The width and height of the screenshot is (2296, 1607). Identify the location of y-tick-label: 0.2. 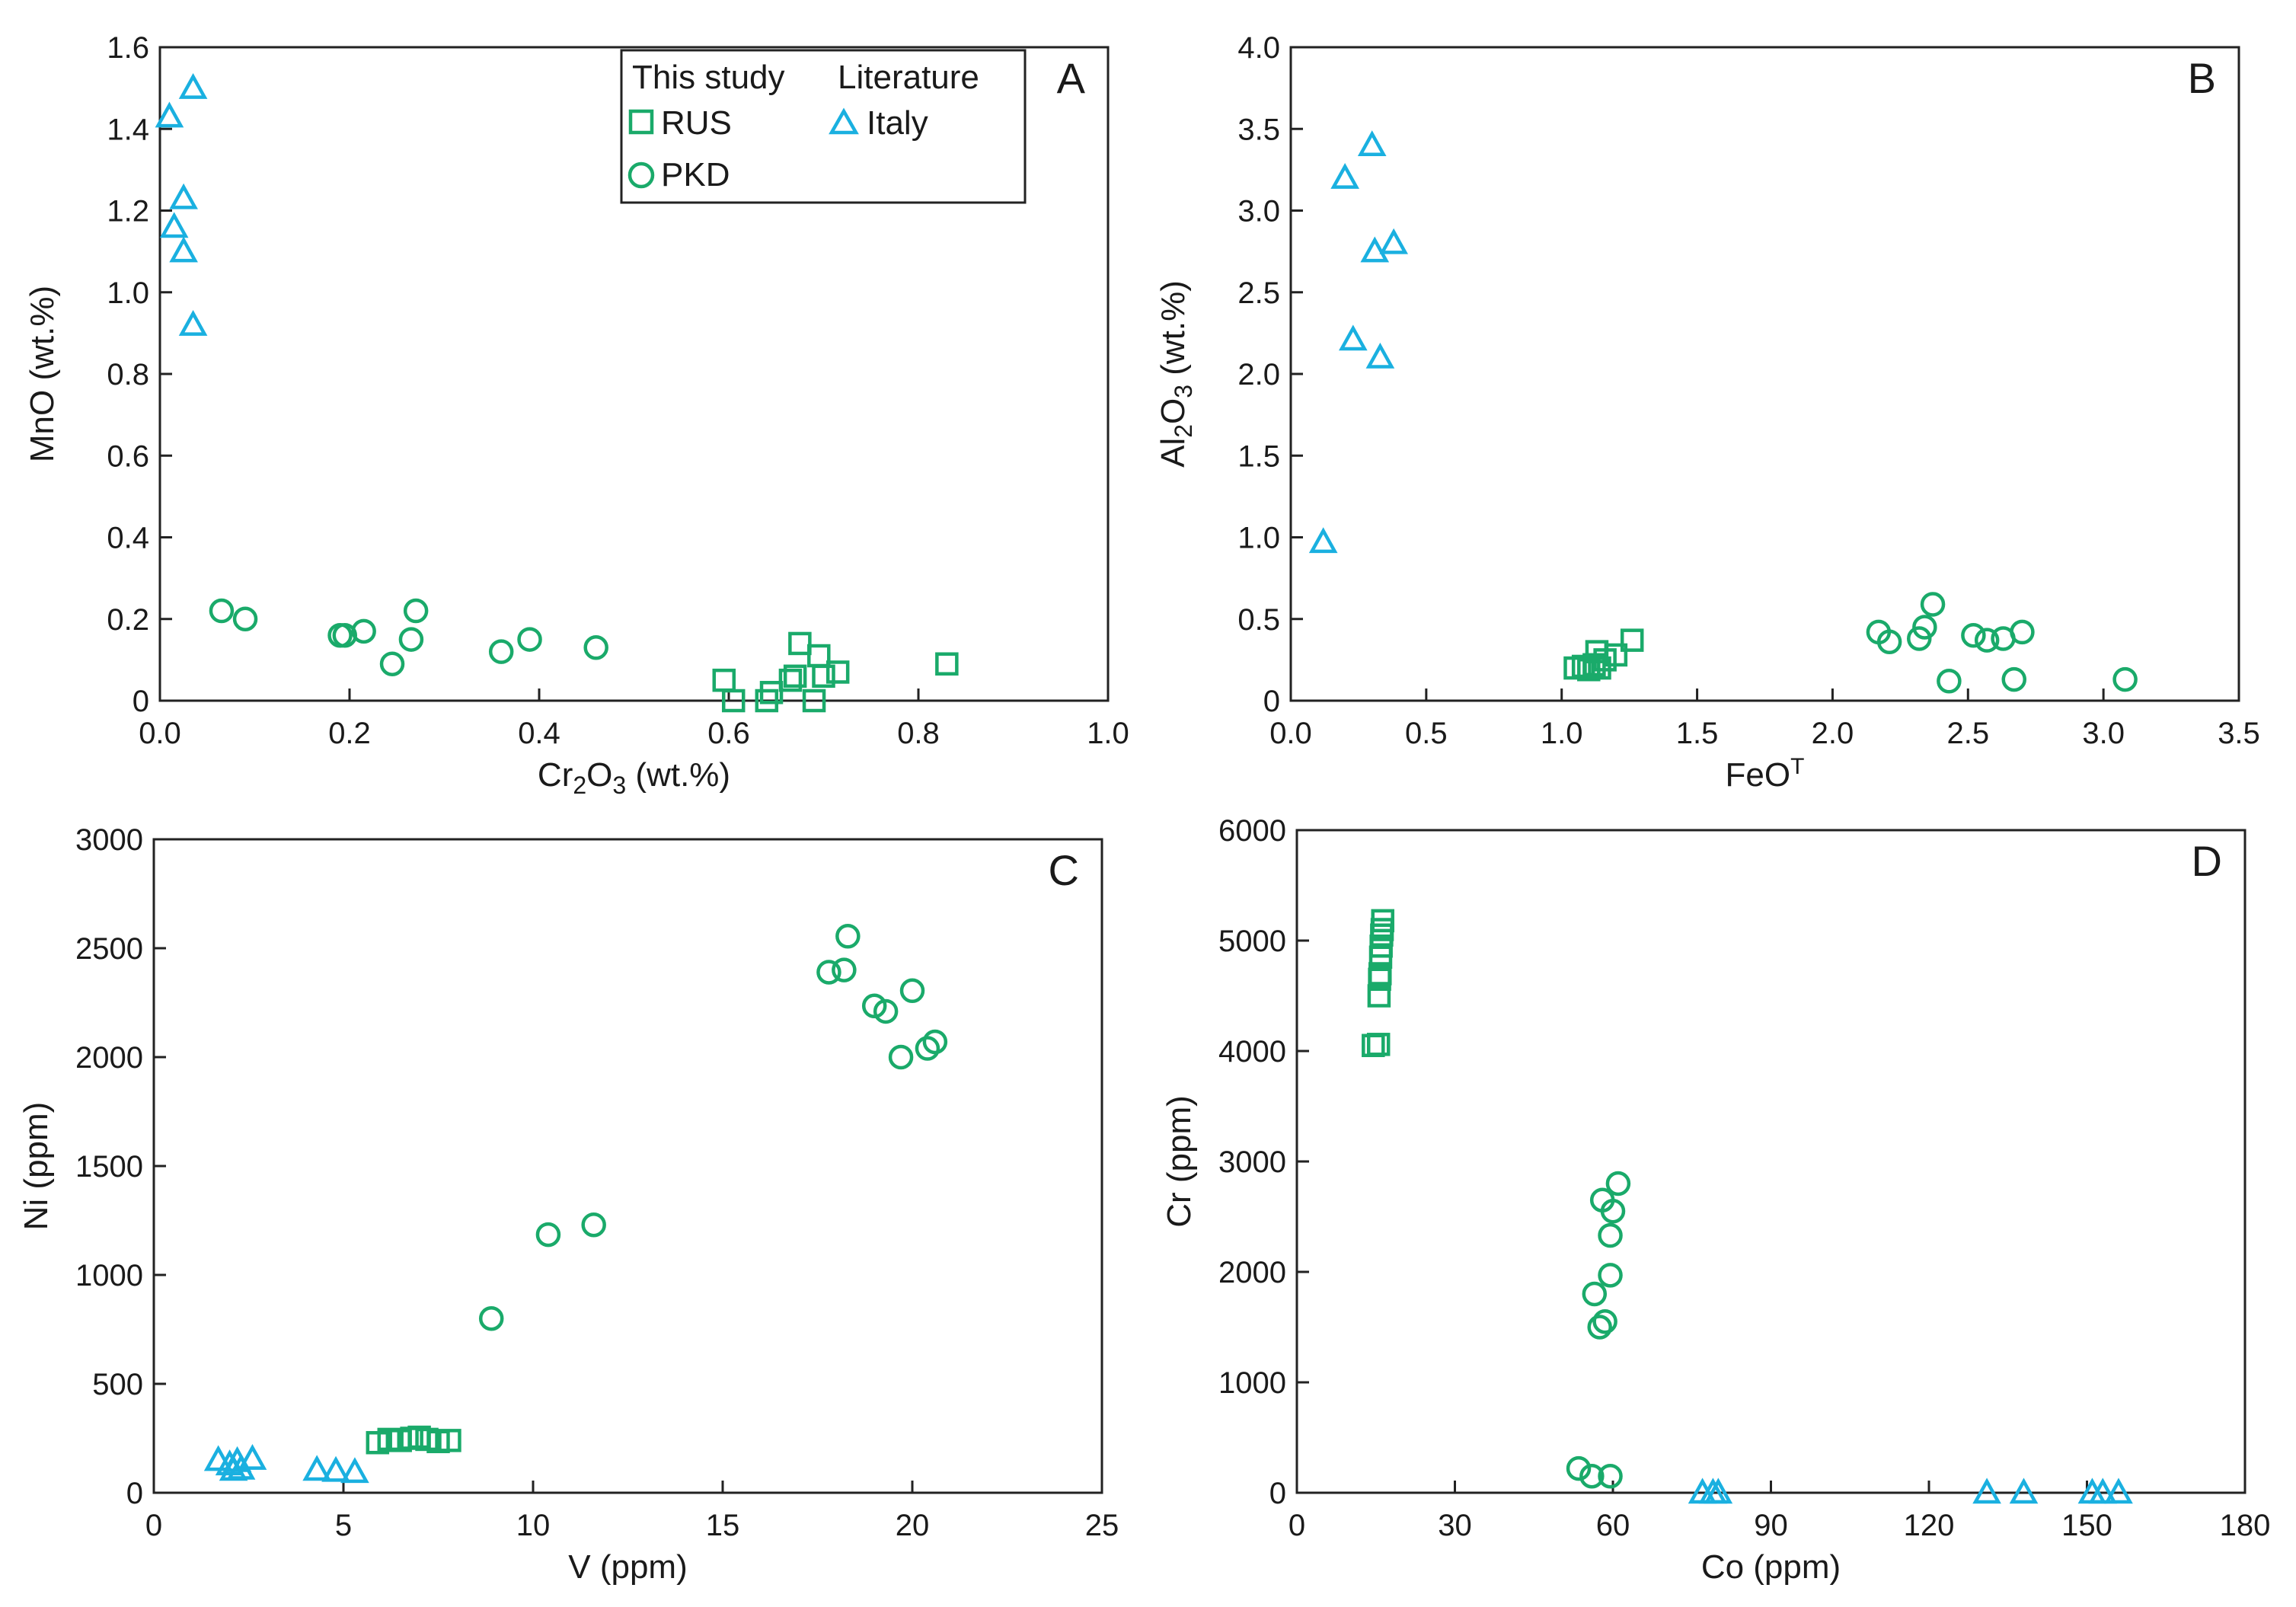
(128, 620).